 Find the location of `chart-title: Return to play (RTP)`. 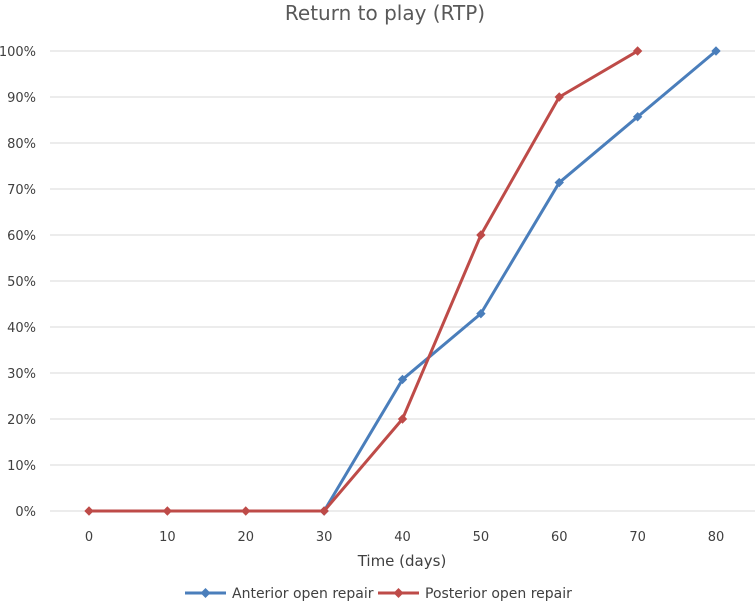

chart-title: Return to play (RTP) is located at coordinates (385, 13).